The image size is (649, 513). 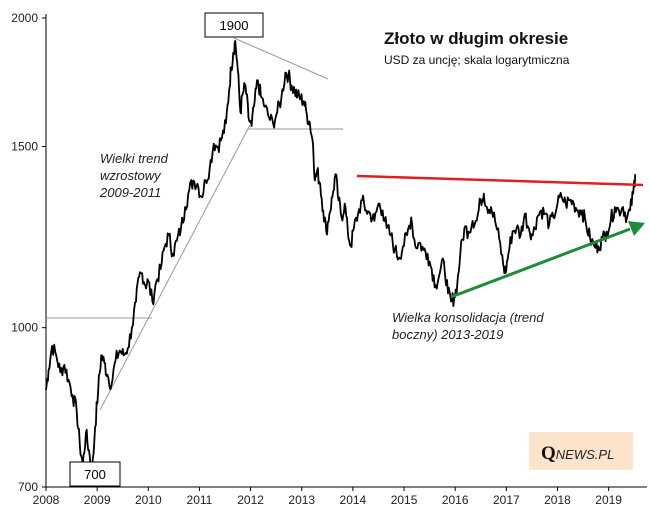 I want to click on y-tick-label: 1500, so click(x=24, y=147).